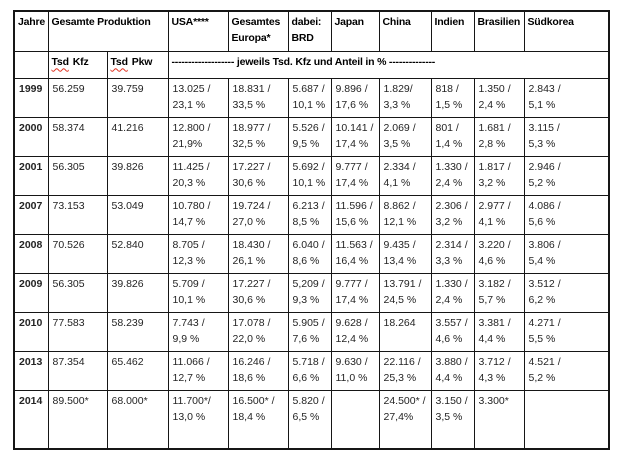 The image size is (620, 470). I want to click on col-header-usa: USA****, so click(198, 31).